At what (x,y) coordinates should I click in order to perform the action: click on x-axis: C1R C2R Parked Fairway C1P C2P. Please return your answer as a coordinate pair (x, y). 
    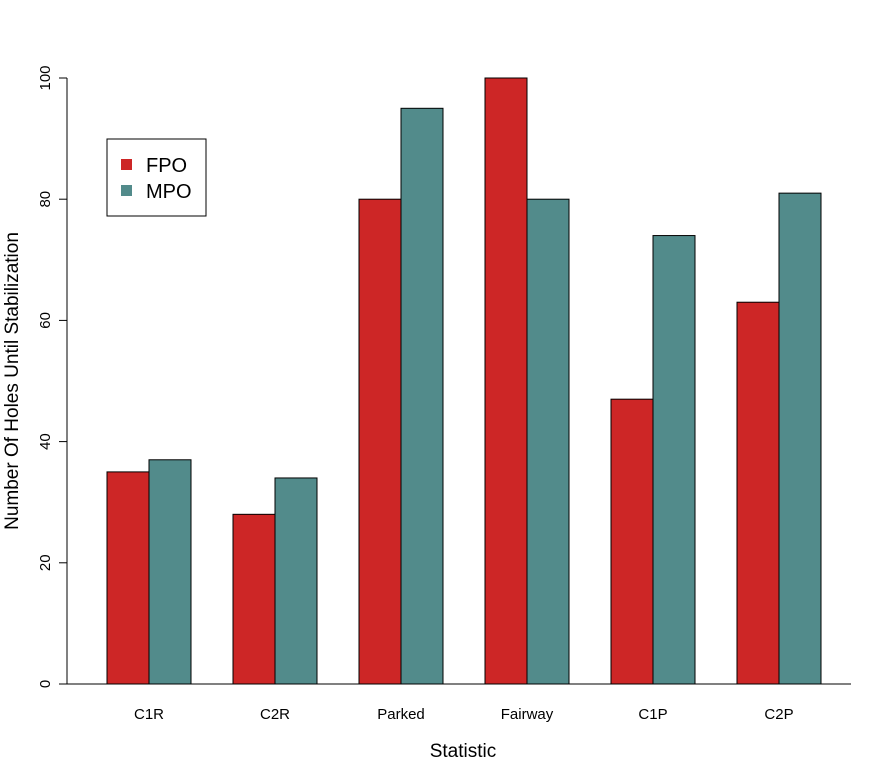
    Looking at the image, I should click on (459, 703).